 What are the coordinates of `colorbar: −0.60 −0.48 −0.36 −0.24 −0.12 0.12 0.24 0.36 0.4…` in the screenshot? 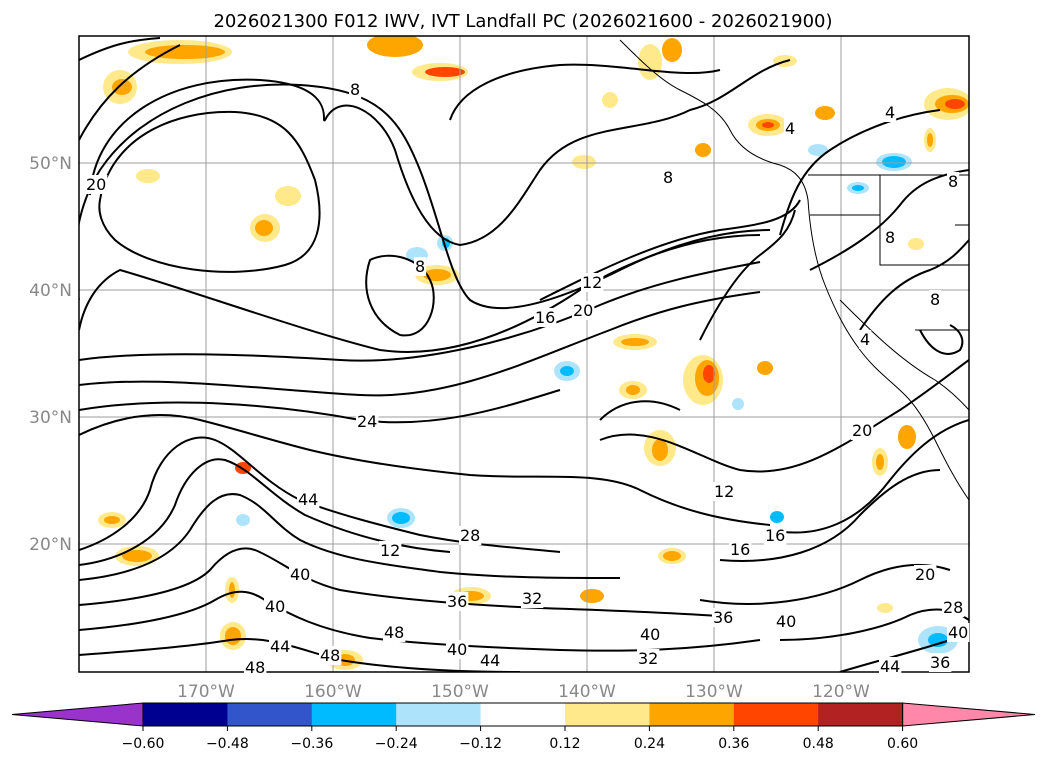 It's located at (523, 727).